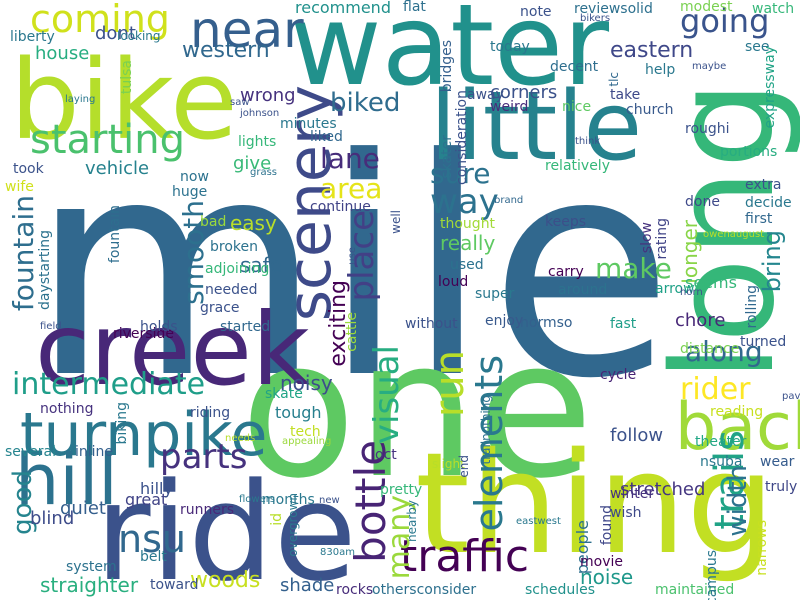  Describe the element at coordinates (351, 188) in the screenshot. I see `word-area: area` at that location.